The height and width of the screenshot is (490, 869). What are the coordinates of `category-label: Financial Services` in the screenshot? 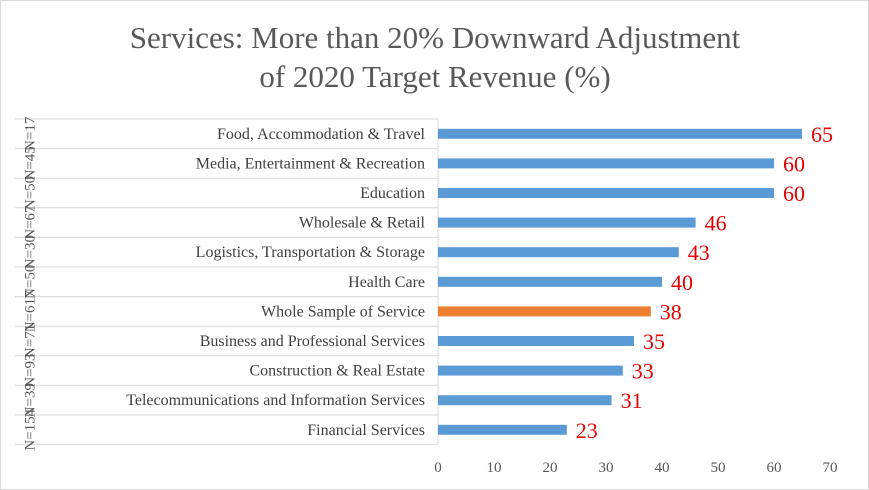 It's located at (366, 430).